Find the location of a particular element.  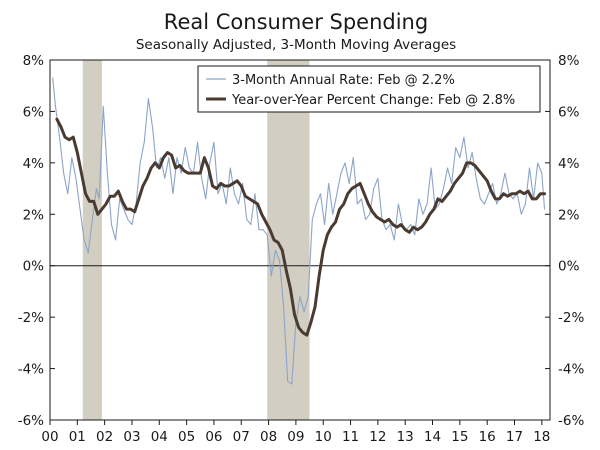

y-tick-label-left: 2% is located at coordinates (34, 215).